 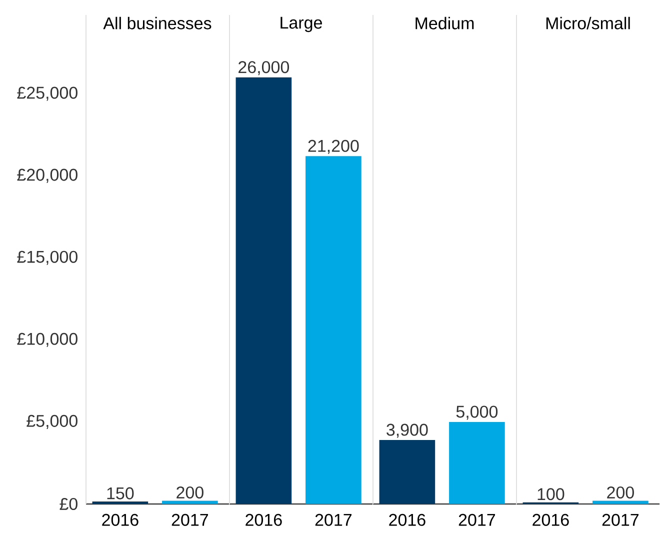 What do you see at coordinates (333, 147) in the screenshot?
I see `data-label: 21,200` at bounding box center [333, 147].